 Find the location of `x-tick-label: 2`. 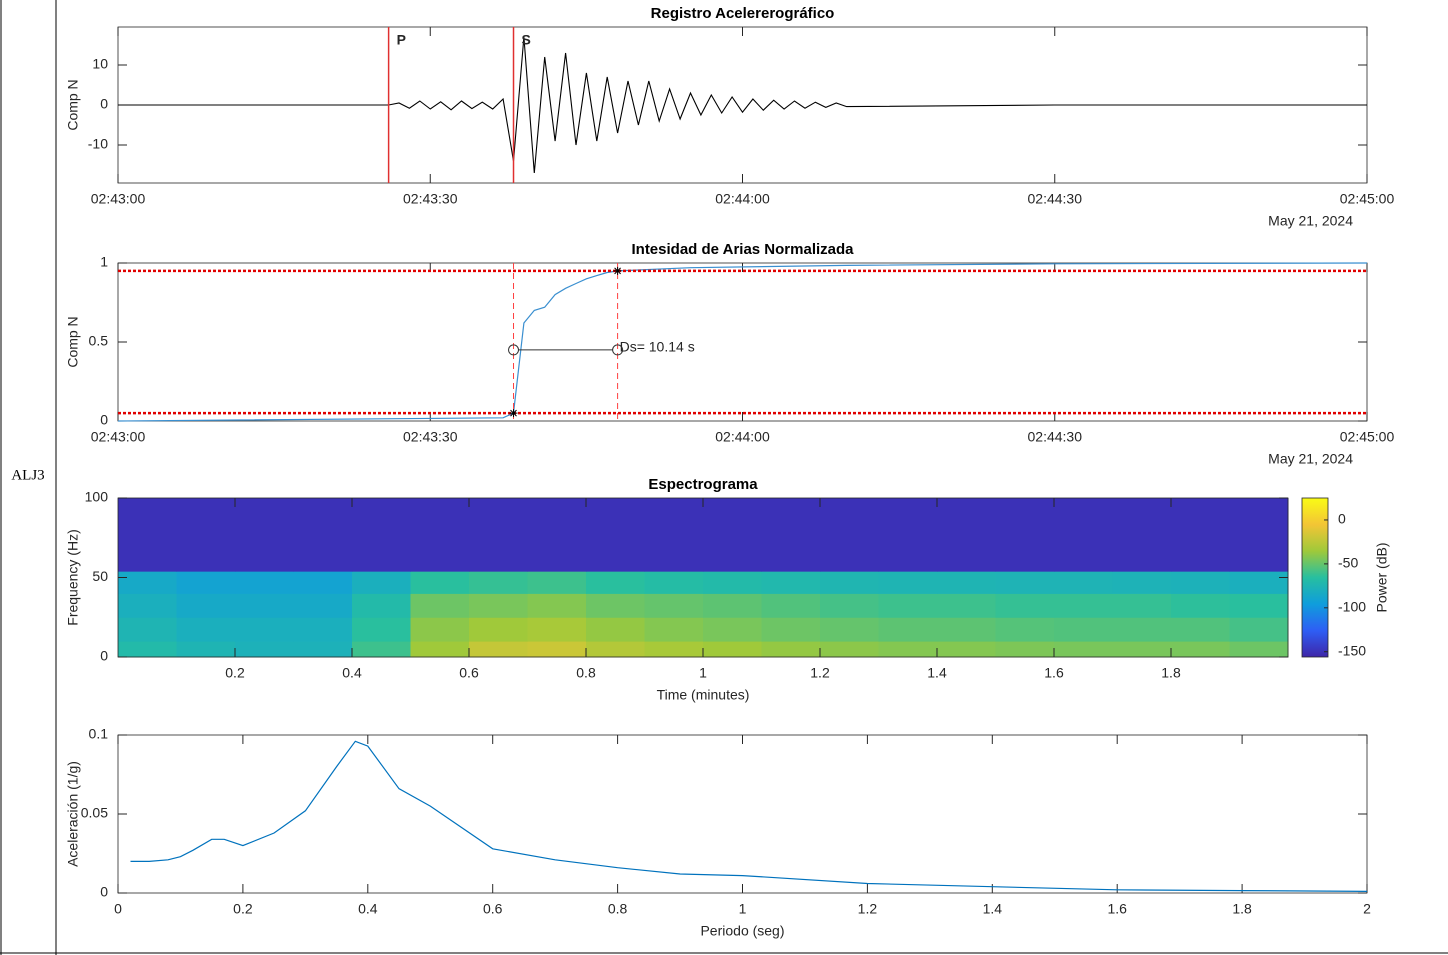

x-tick-label: 2 is located at coordinates (1367, 909).